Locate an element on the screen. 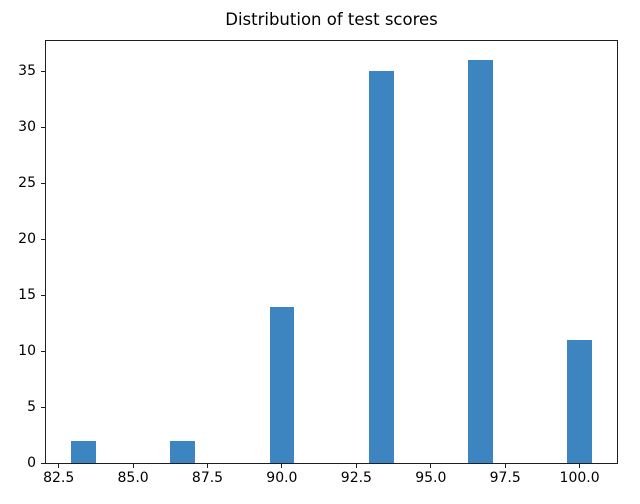  y-tick-label: 10 is located at coordinates (27, 351).